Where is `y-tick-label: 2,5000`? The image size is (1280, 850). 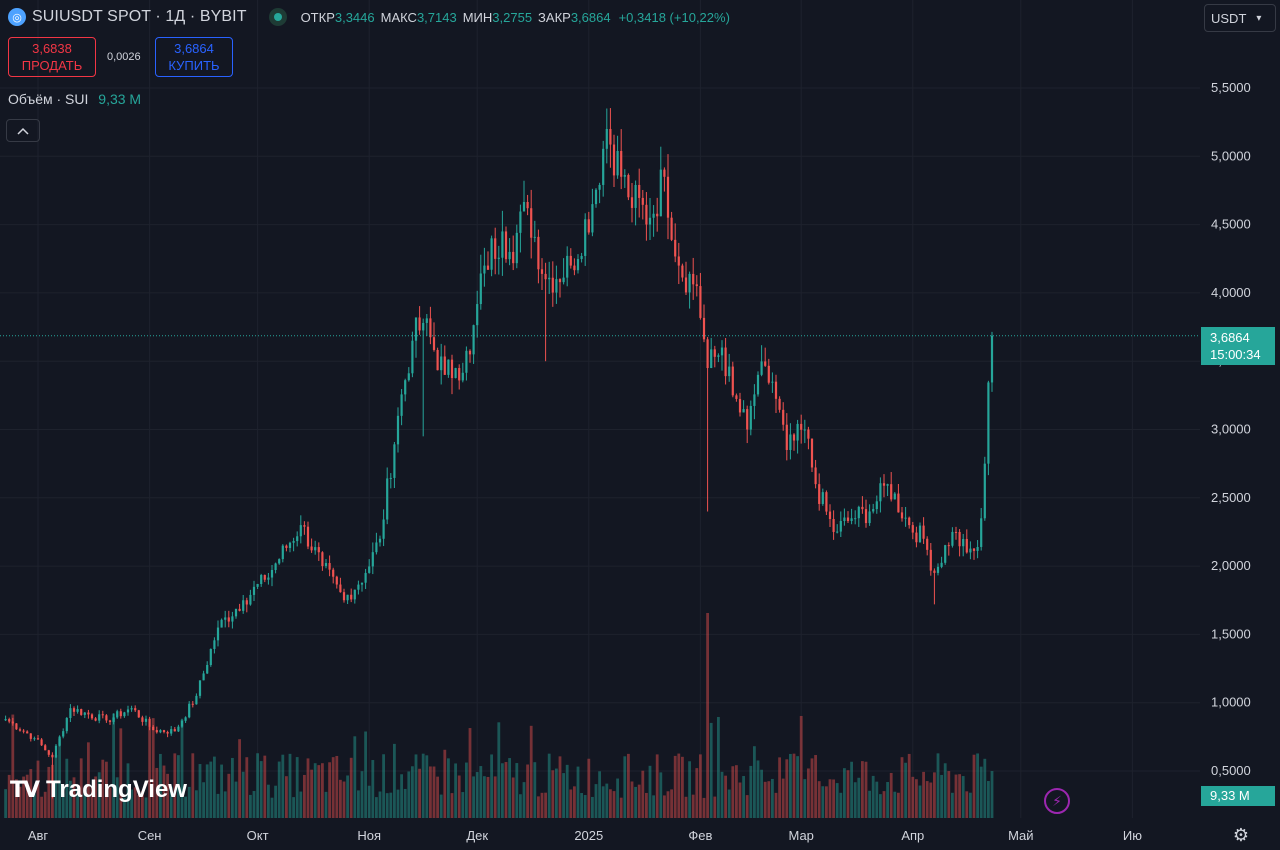
y-tick-label: 2,5000 is located at coordinates (1231, 497).